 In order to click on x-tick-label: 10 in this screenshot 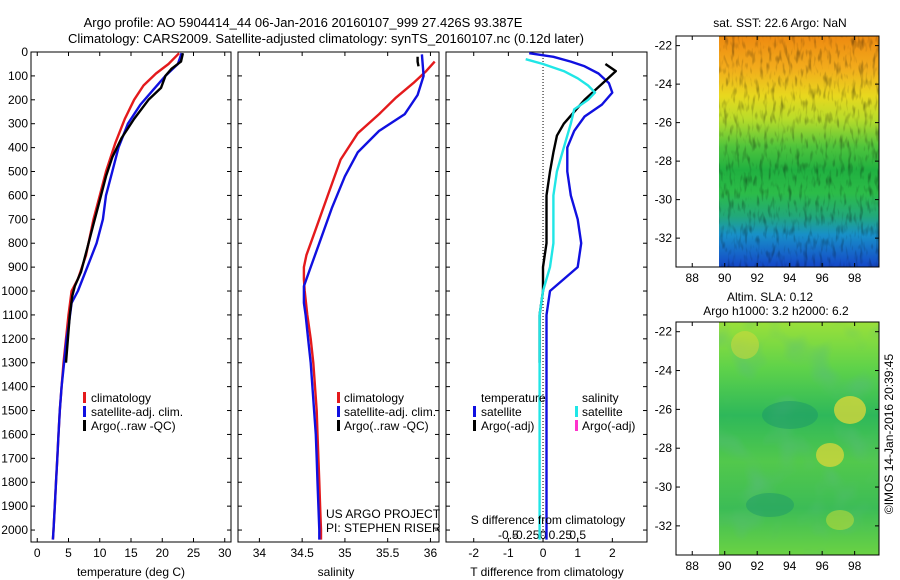, I will do `click(100, 553)`.